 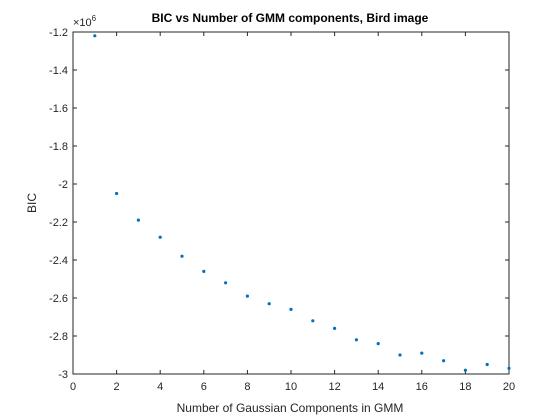 What do you see at coordinates (160, 387) in the screenshot?
I see `x-tick-label: 4` at bounding box center [160, 387].